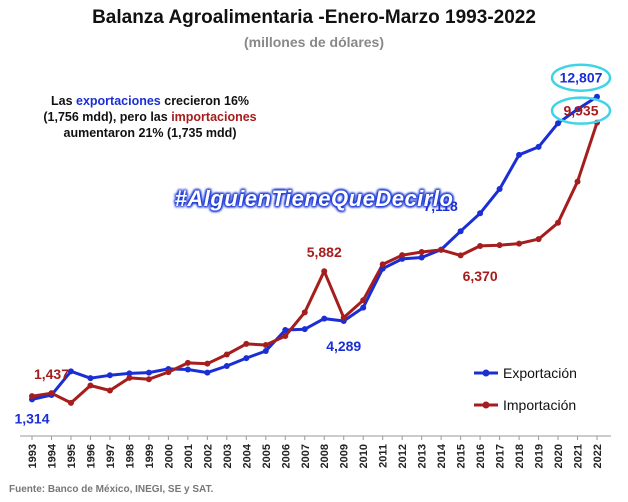 Image resolution: width=628 pixels, height=502 pixels. Describe the element at coordinates (315, 437) in the screenshot. I see `axes` at that location.